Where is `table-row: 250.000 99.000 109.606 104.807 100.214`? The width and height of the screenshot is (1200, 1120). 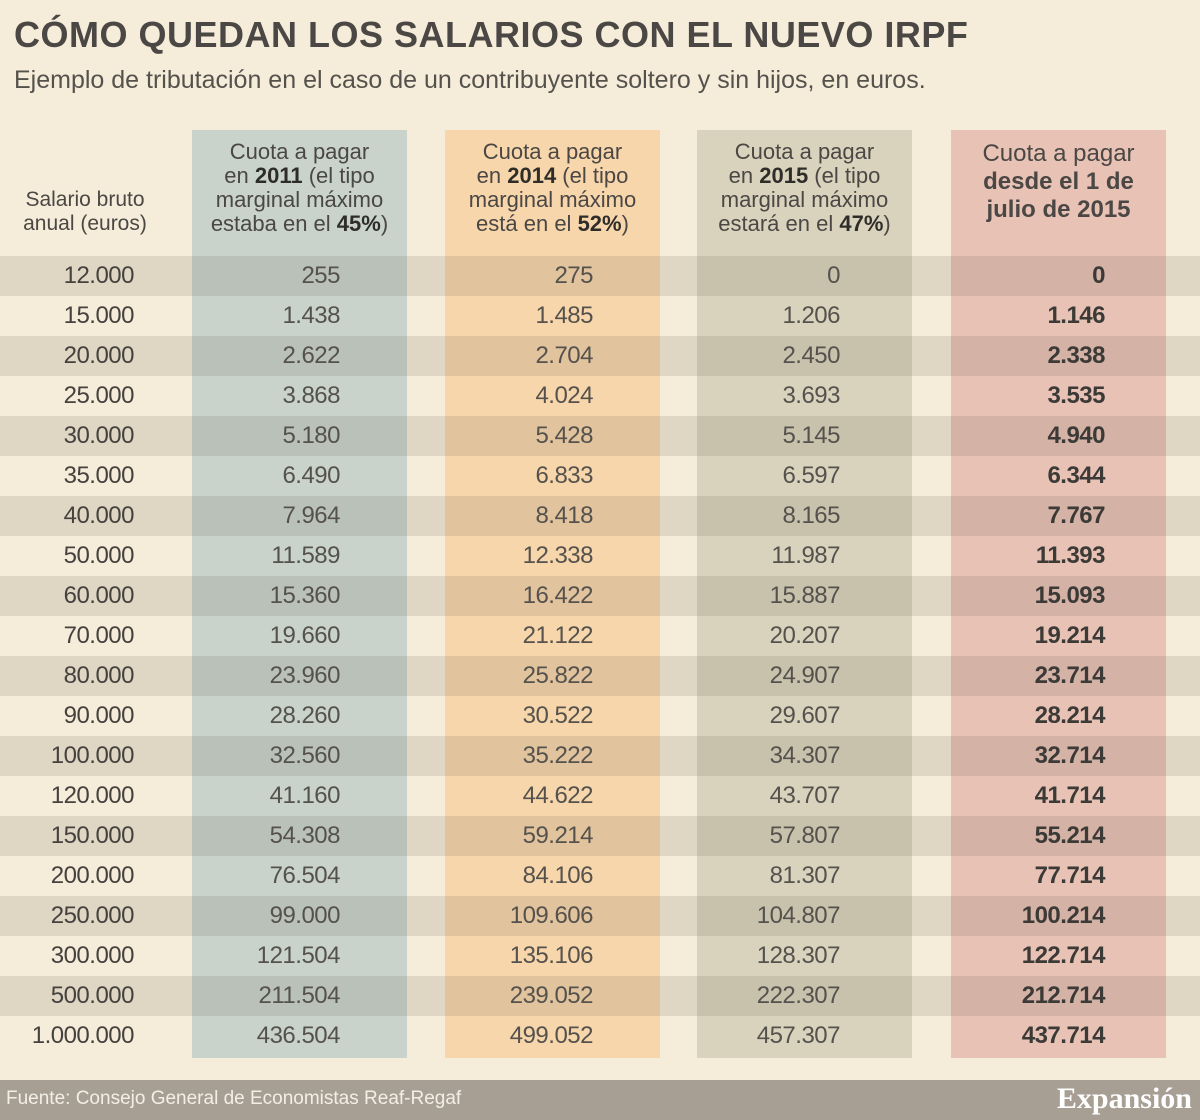 table-row: 250.000 99.000 109.606 104.807 100.214 is located at coordinates (600, 916).